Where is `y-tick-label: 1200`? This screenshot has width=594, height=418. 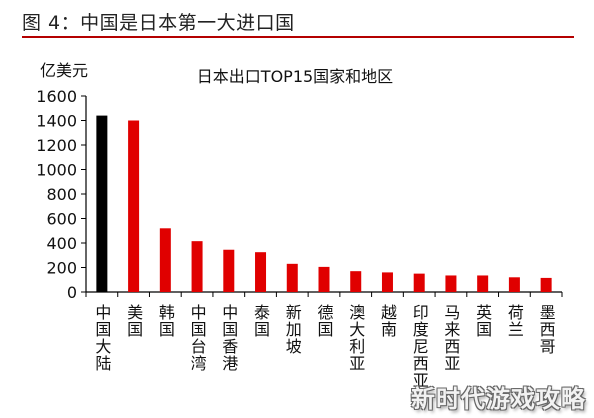 y-tick-label: 1200 is located at coordinates (56, 145).